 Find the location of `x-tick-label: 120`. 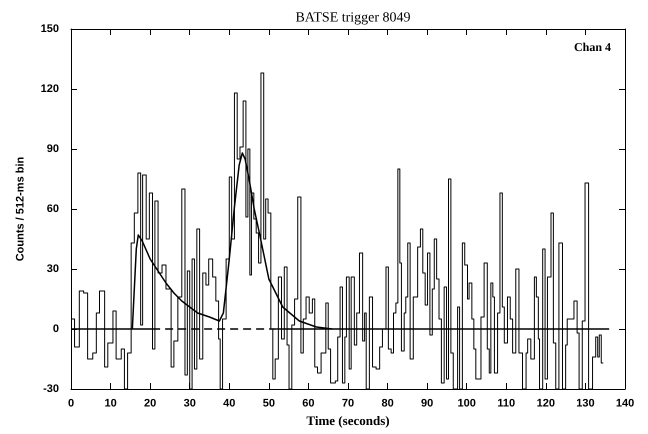

x-tick-label: 120 is located at coordinates (546, 404).